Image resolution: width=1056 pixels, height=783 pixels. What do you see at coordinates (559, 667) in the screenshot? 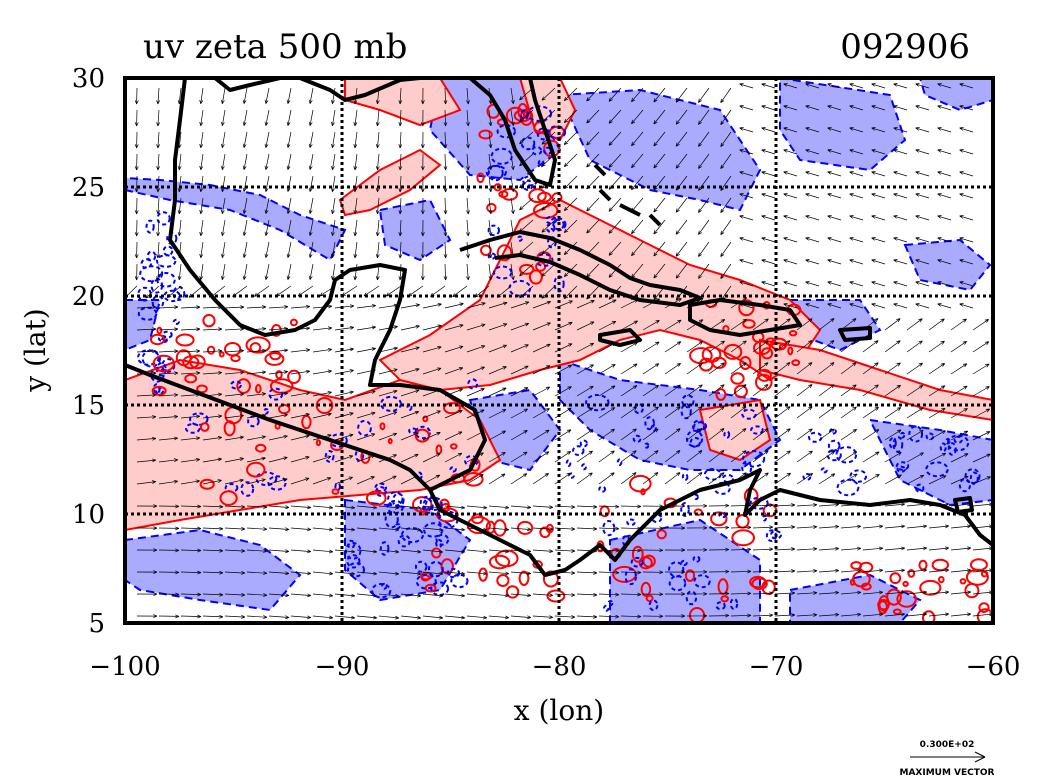
I see `x-tick-label: −80` at bounding box center [559, 667].